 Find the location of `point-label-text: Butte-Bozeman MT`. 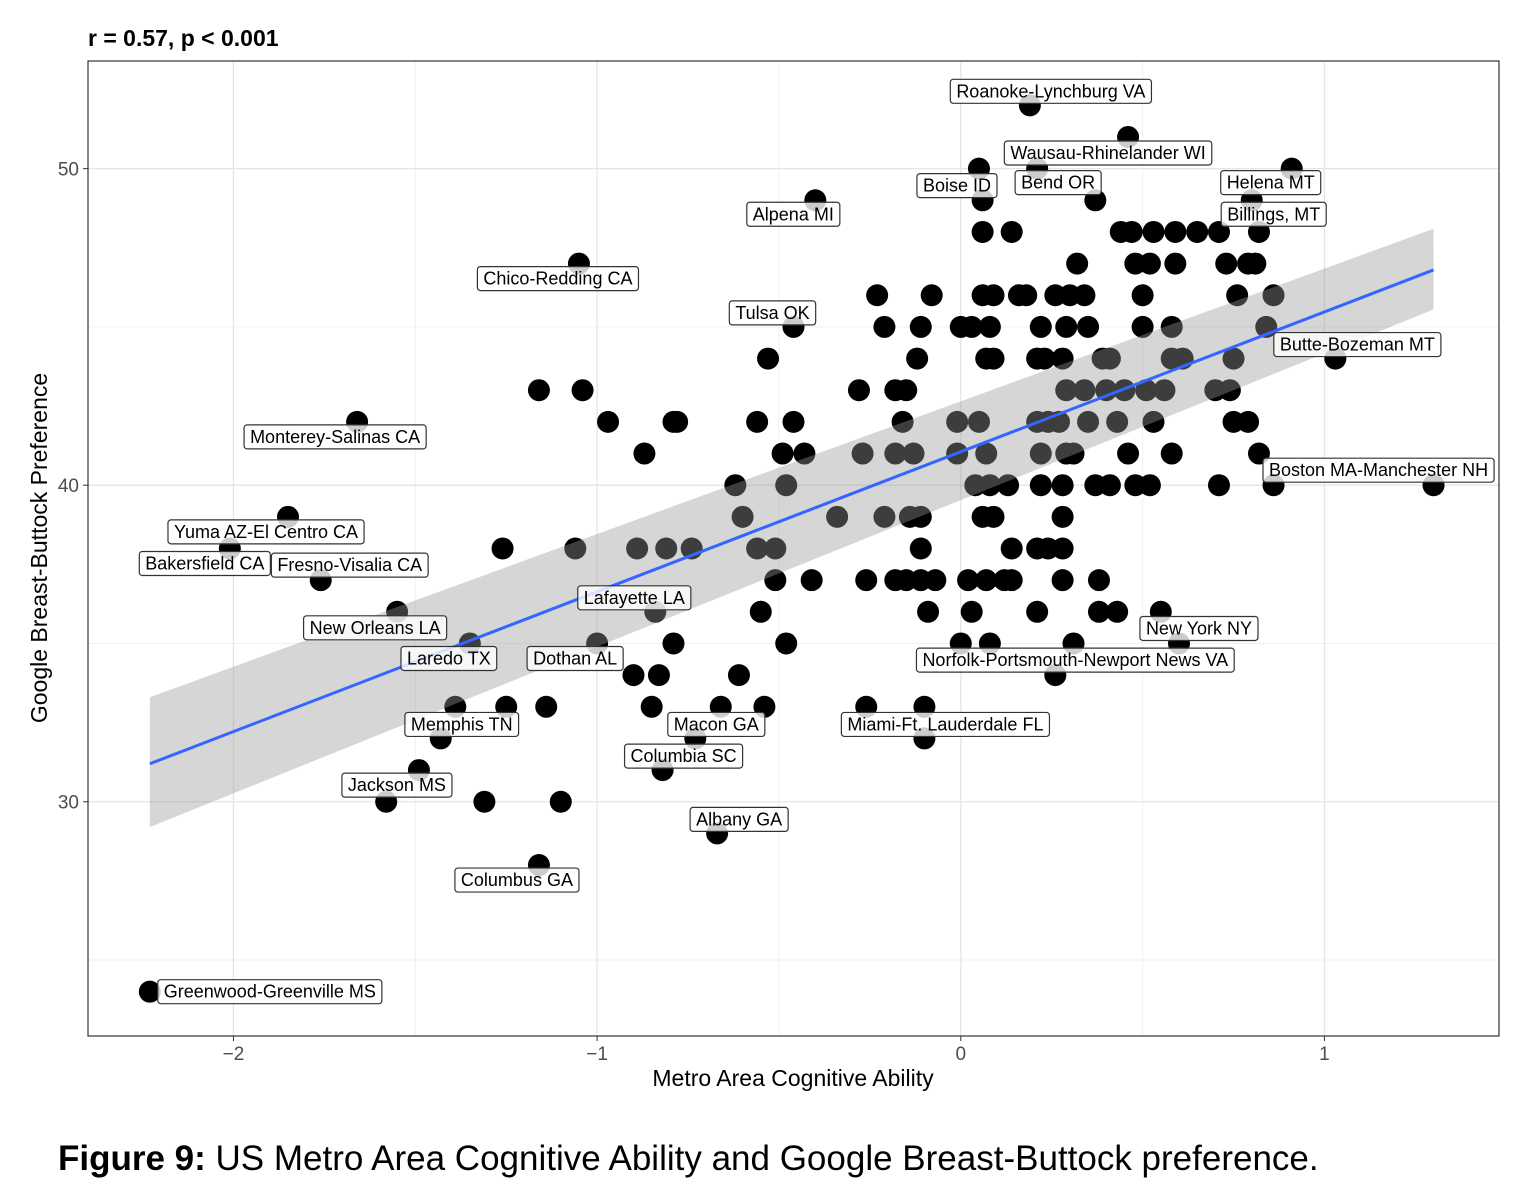

point-label-text: Butte-Bozeman MT is located at coordinates (1357, 345).